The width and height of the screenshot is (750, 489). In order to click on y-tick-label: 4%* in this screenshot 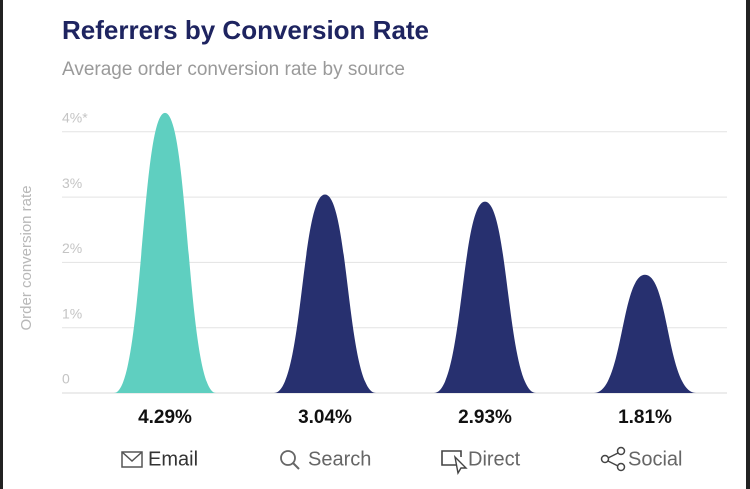, I will do `click(75, 118)`.